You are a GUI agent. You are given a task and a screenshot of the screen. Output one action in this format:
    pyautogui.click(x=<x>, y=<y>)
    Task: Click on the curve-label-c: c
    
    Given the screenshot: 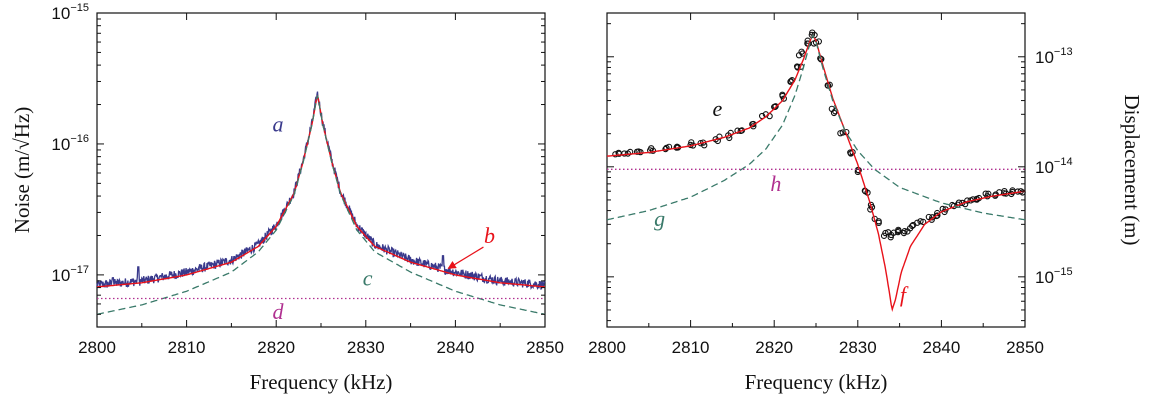 What is the action you would take?
    pyautogui.click(x=368, y=277)
    